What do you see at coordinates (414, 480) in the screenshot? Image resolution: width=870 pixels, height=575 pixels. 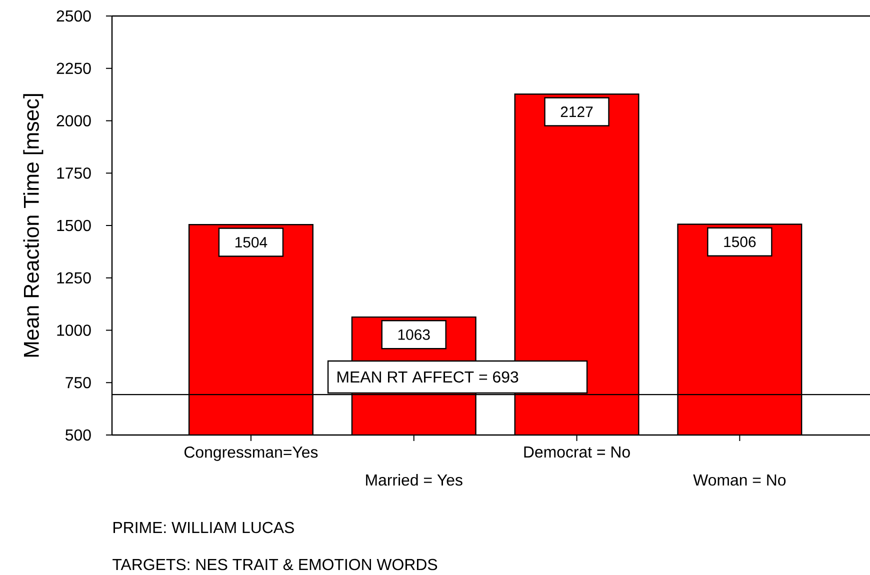 I see `x-tick-label: Married = Yes` at bounding box center [414, 480].